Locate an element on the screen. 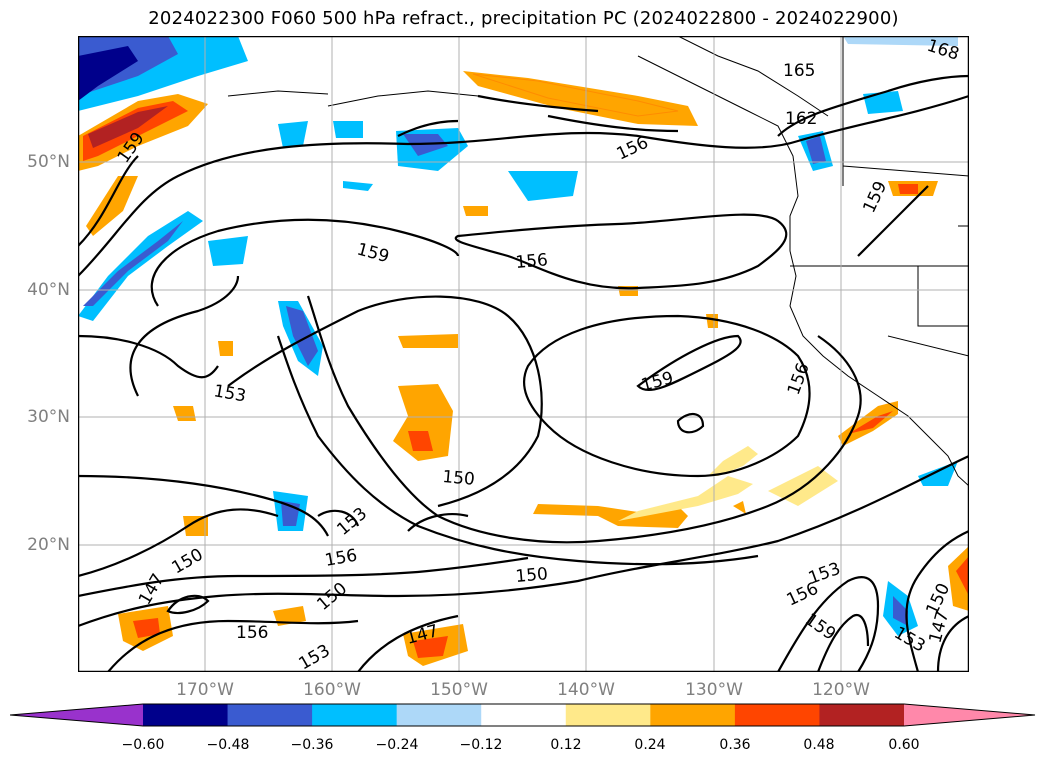 The width and height of the screenshot is (1047, 765). colorbar-extend-low is located at coordinates (76, 715).